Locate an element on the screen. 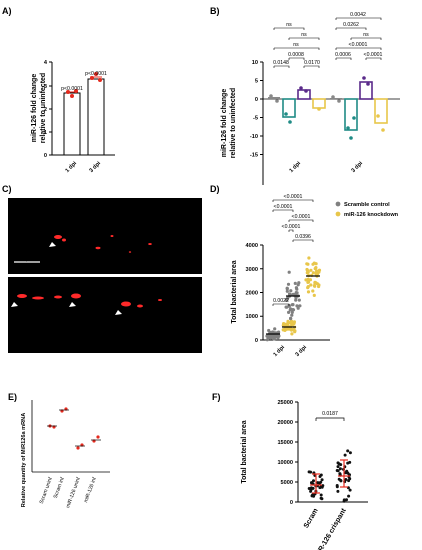 This screenshot has height=550, width=422. d-ytick: 3000 is located at coordinates (252, 270).